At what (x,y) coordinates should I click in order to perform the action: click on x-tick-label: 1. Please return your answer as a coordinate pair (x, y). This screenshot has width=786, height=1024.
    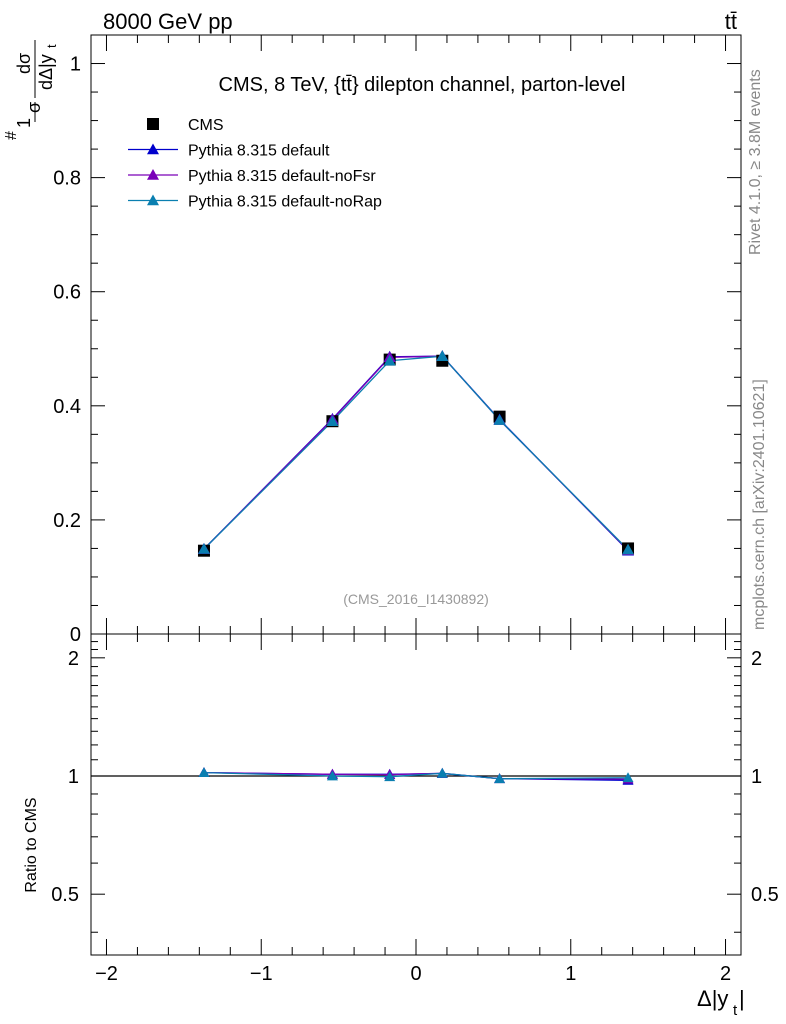
    Looking at the image, I should click on (570, 974).